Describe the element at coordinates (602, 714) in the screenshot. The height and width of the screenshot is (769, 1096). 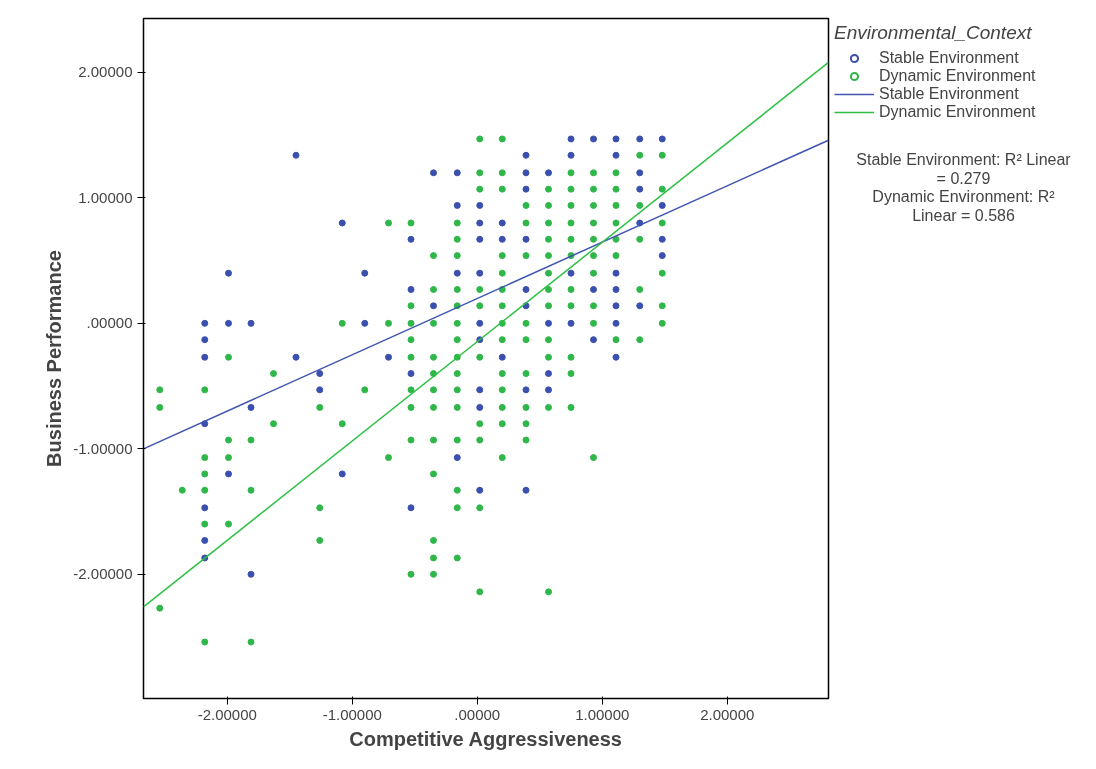
I see `x-tick-label: 1.00000` at that location.